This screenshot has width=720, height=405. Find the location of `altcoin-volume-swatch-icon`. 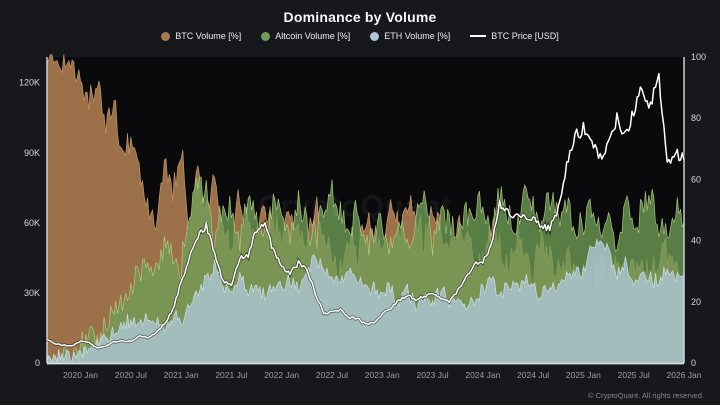

altcoin-volume-swatch-icon is located at coordinates (266, 36).